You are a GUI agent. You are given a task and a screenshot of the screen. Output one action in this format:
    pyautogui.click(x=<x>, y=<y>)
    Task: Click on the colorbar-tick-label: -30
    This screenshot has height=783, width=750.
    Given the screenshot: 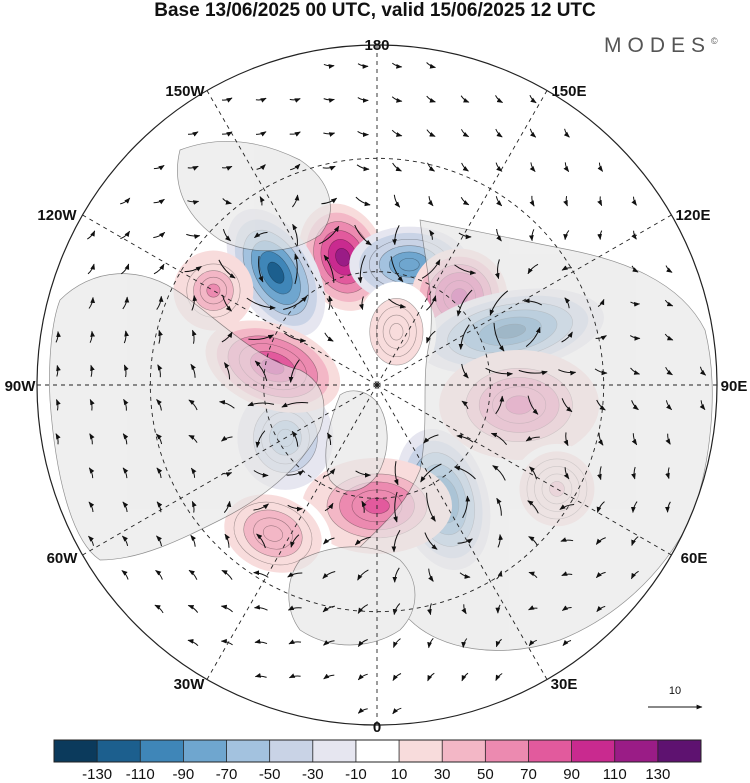 What is the action you would take?
    pyautogui.click(x=313, y=774)
    